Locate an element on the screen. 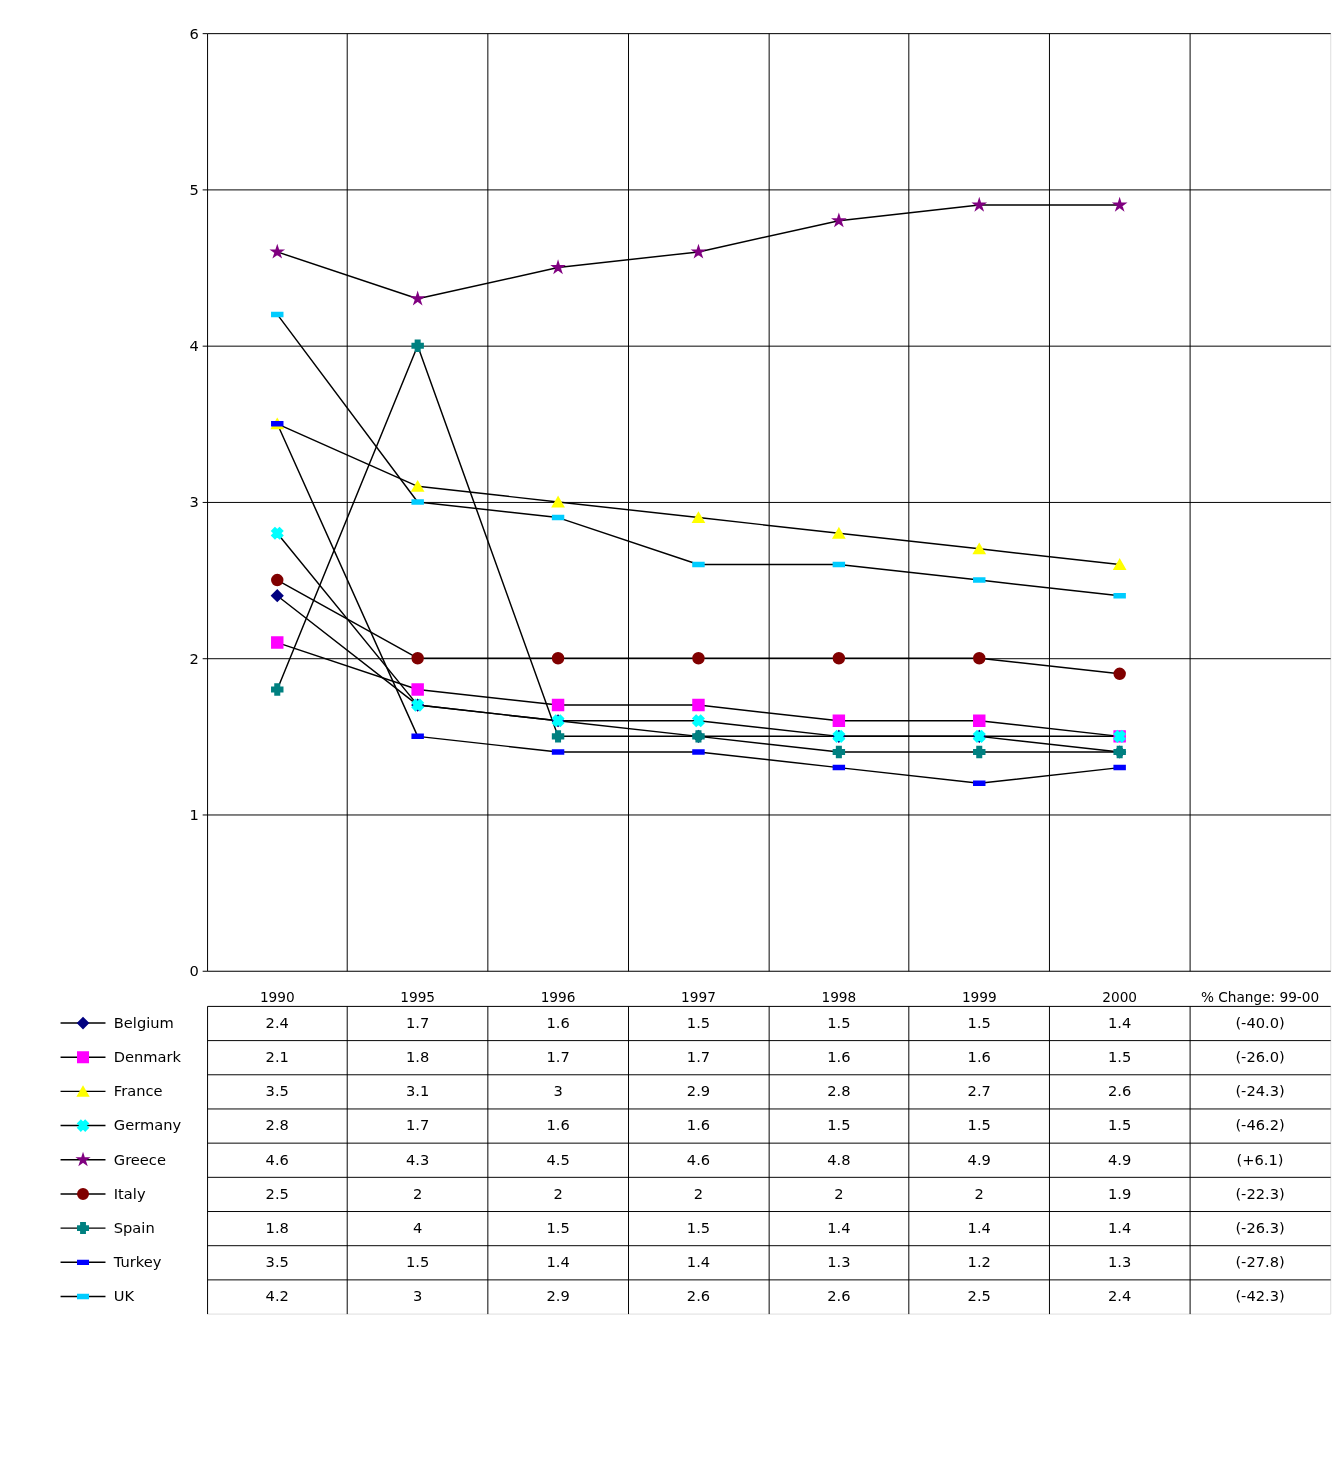  data-label: 2.1 is located at coordinates (277, 1057).